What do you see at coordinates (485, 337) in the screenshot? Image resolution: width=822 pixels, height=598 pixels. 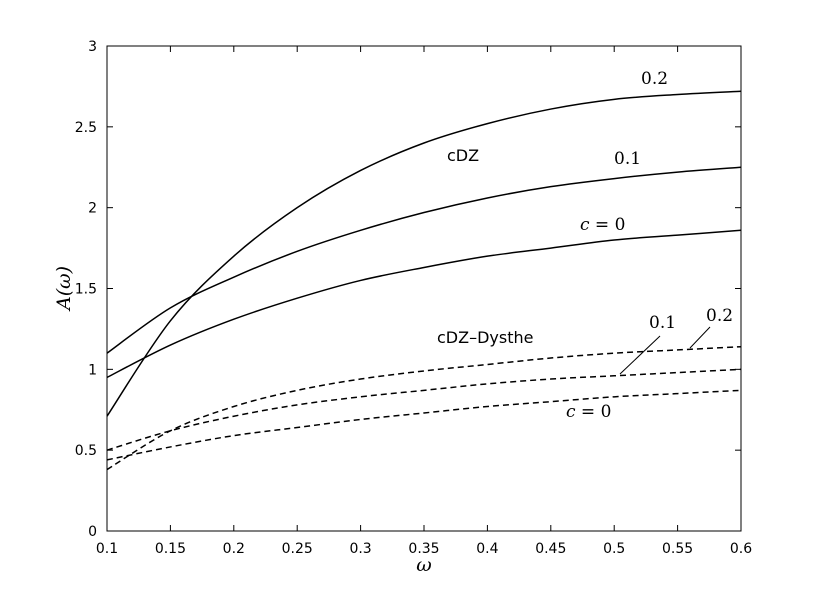 I see `annotation-dysthe: cDZ–Dysthe` at bounding box center [485, 337].